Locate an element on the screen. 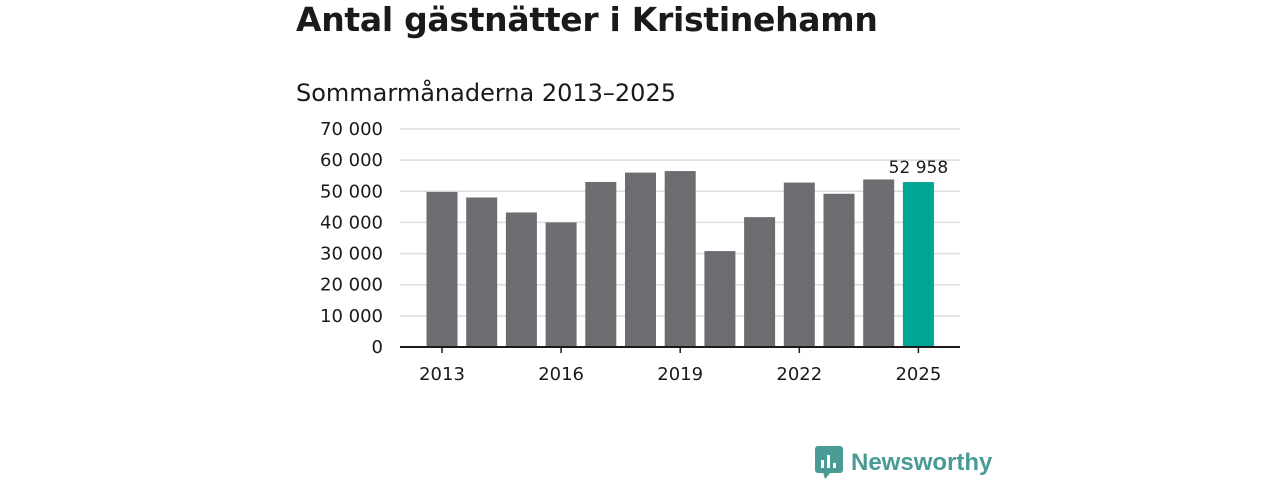 The width and height of the screenshot is (1280, 480). data-labels: 52 958 is located at coordinates (918, 168).